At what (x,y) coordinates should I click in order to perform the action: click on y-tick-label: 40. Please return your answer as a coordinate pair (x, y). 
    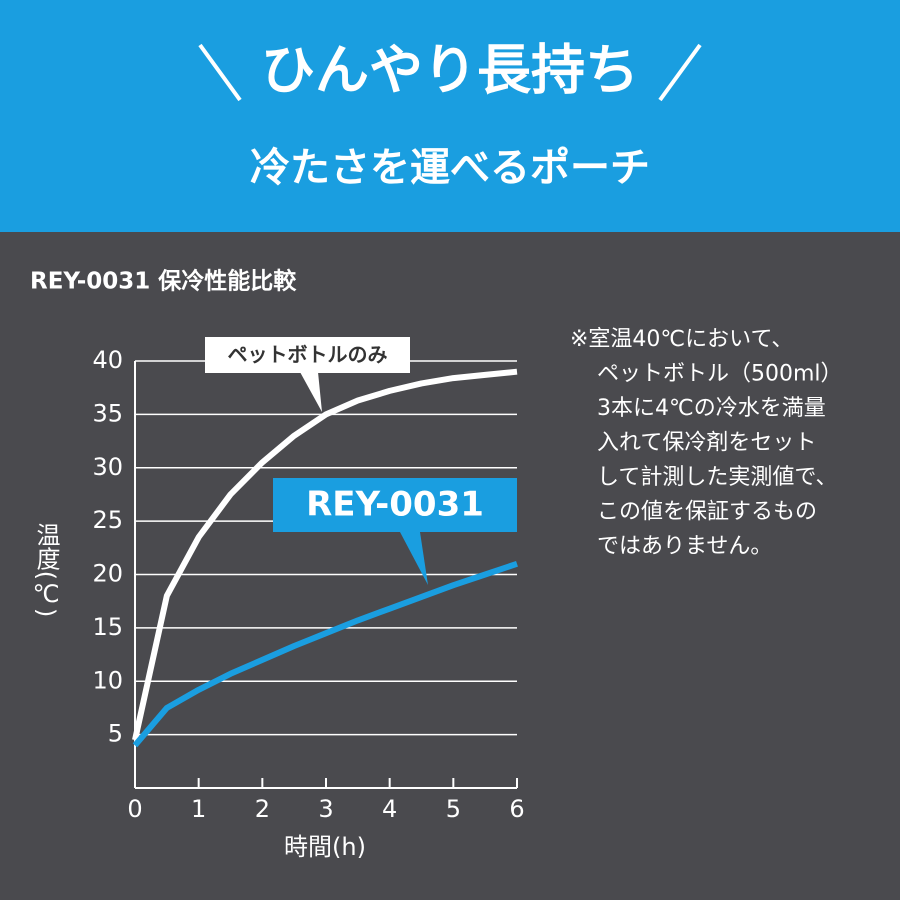
    Looking at the image, I should click on (107, 360).